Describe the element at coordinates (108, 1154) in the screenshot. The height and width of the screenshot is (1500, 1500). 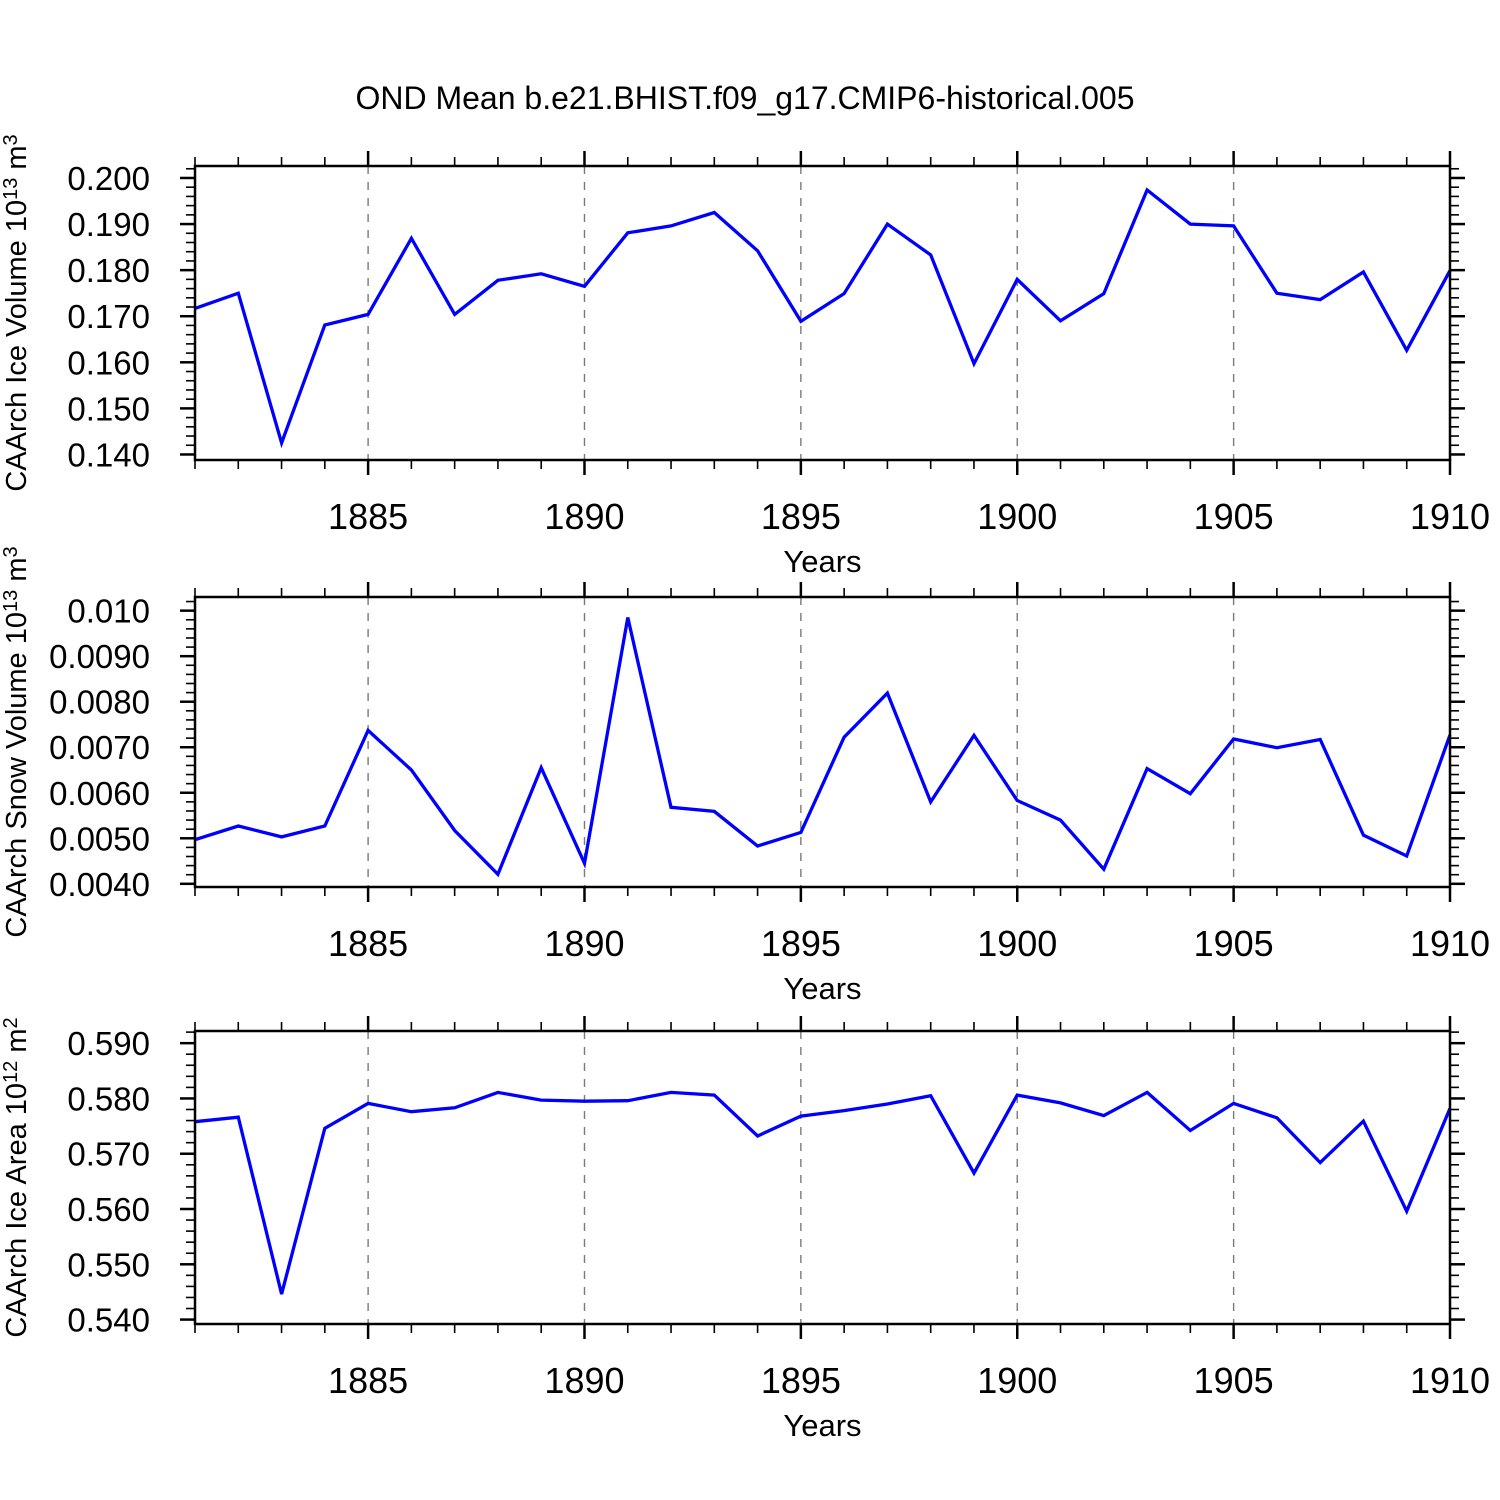
I see `y-tick-label: 0.570` at that location.